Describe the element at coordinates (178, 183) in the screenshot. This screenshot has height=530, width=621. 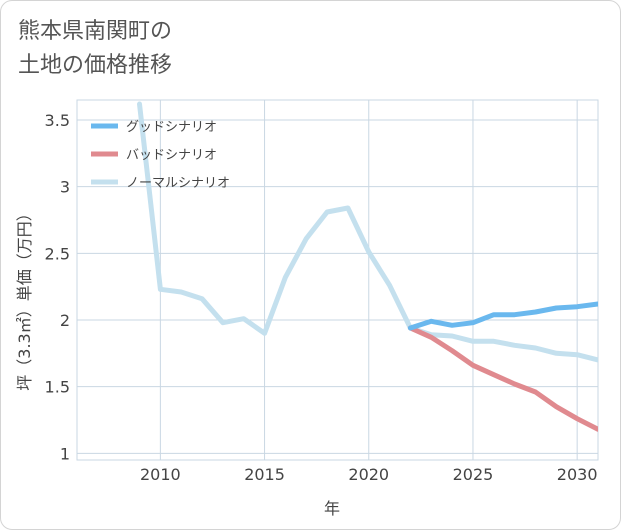
I see `legend-label: ノーマルシナリオ` at that location.